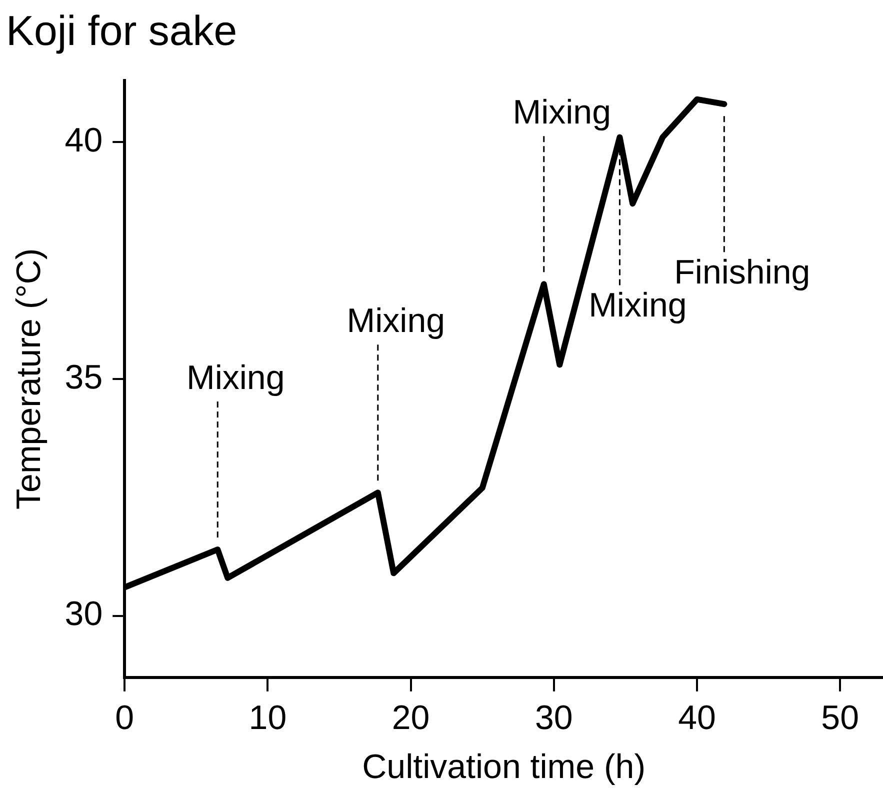  I want to click on x-axis-title: Cultivation time (h), so click(504, 767).